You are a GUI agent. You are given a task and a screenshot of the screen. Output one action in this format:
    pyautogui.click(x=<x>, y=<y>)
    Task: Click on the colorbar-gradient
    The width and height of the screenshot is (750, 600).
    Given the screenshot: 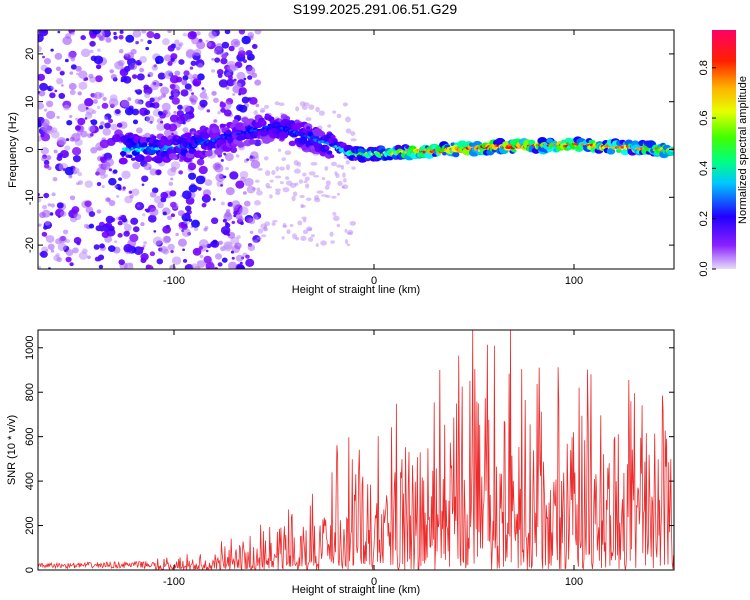 What is the action you would take?
    pyautogui.click(x=724, y=149)
    